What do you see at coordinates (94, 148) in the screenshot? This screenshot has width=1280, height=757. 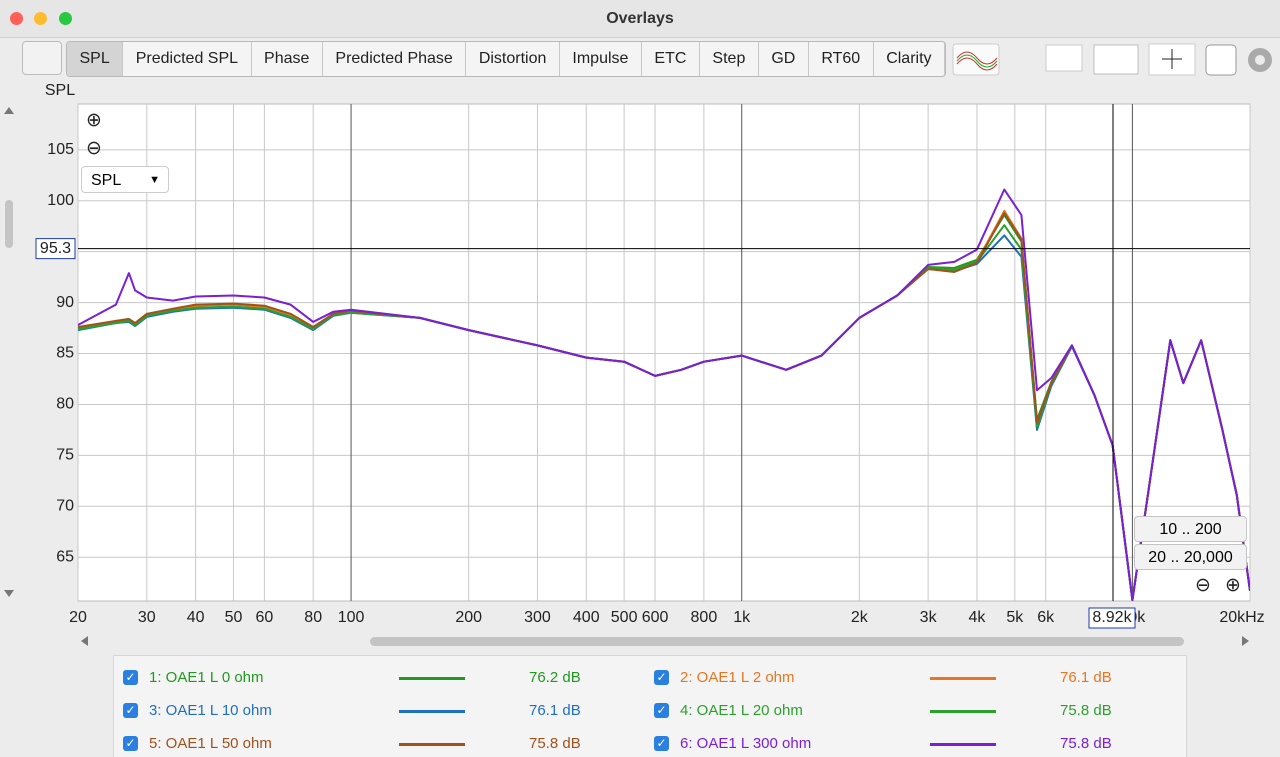 I see `zoom-out-y: ⊖` at bounding box center [94, 148].